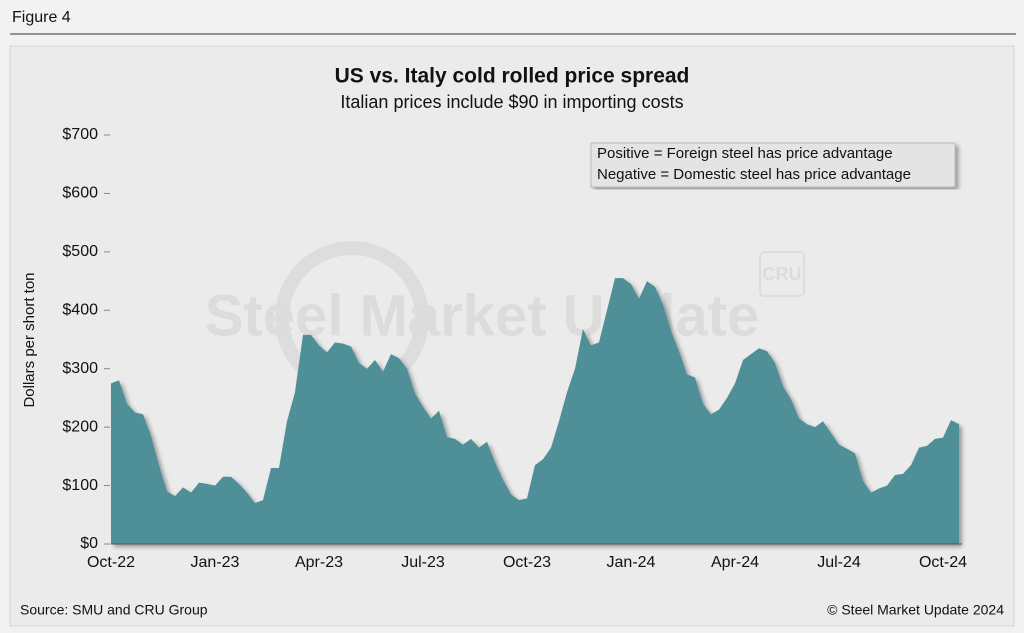 Image resolution: width=1024 pixels, height=633 pixels. I want to click on x-tick-label: Apr-23, so click(319, 562).